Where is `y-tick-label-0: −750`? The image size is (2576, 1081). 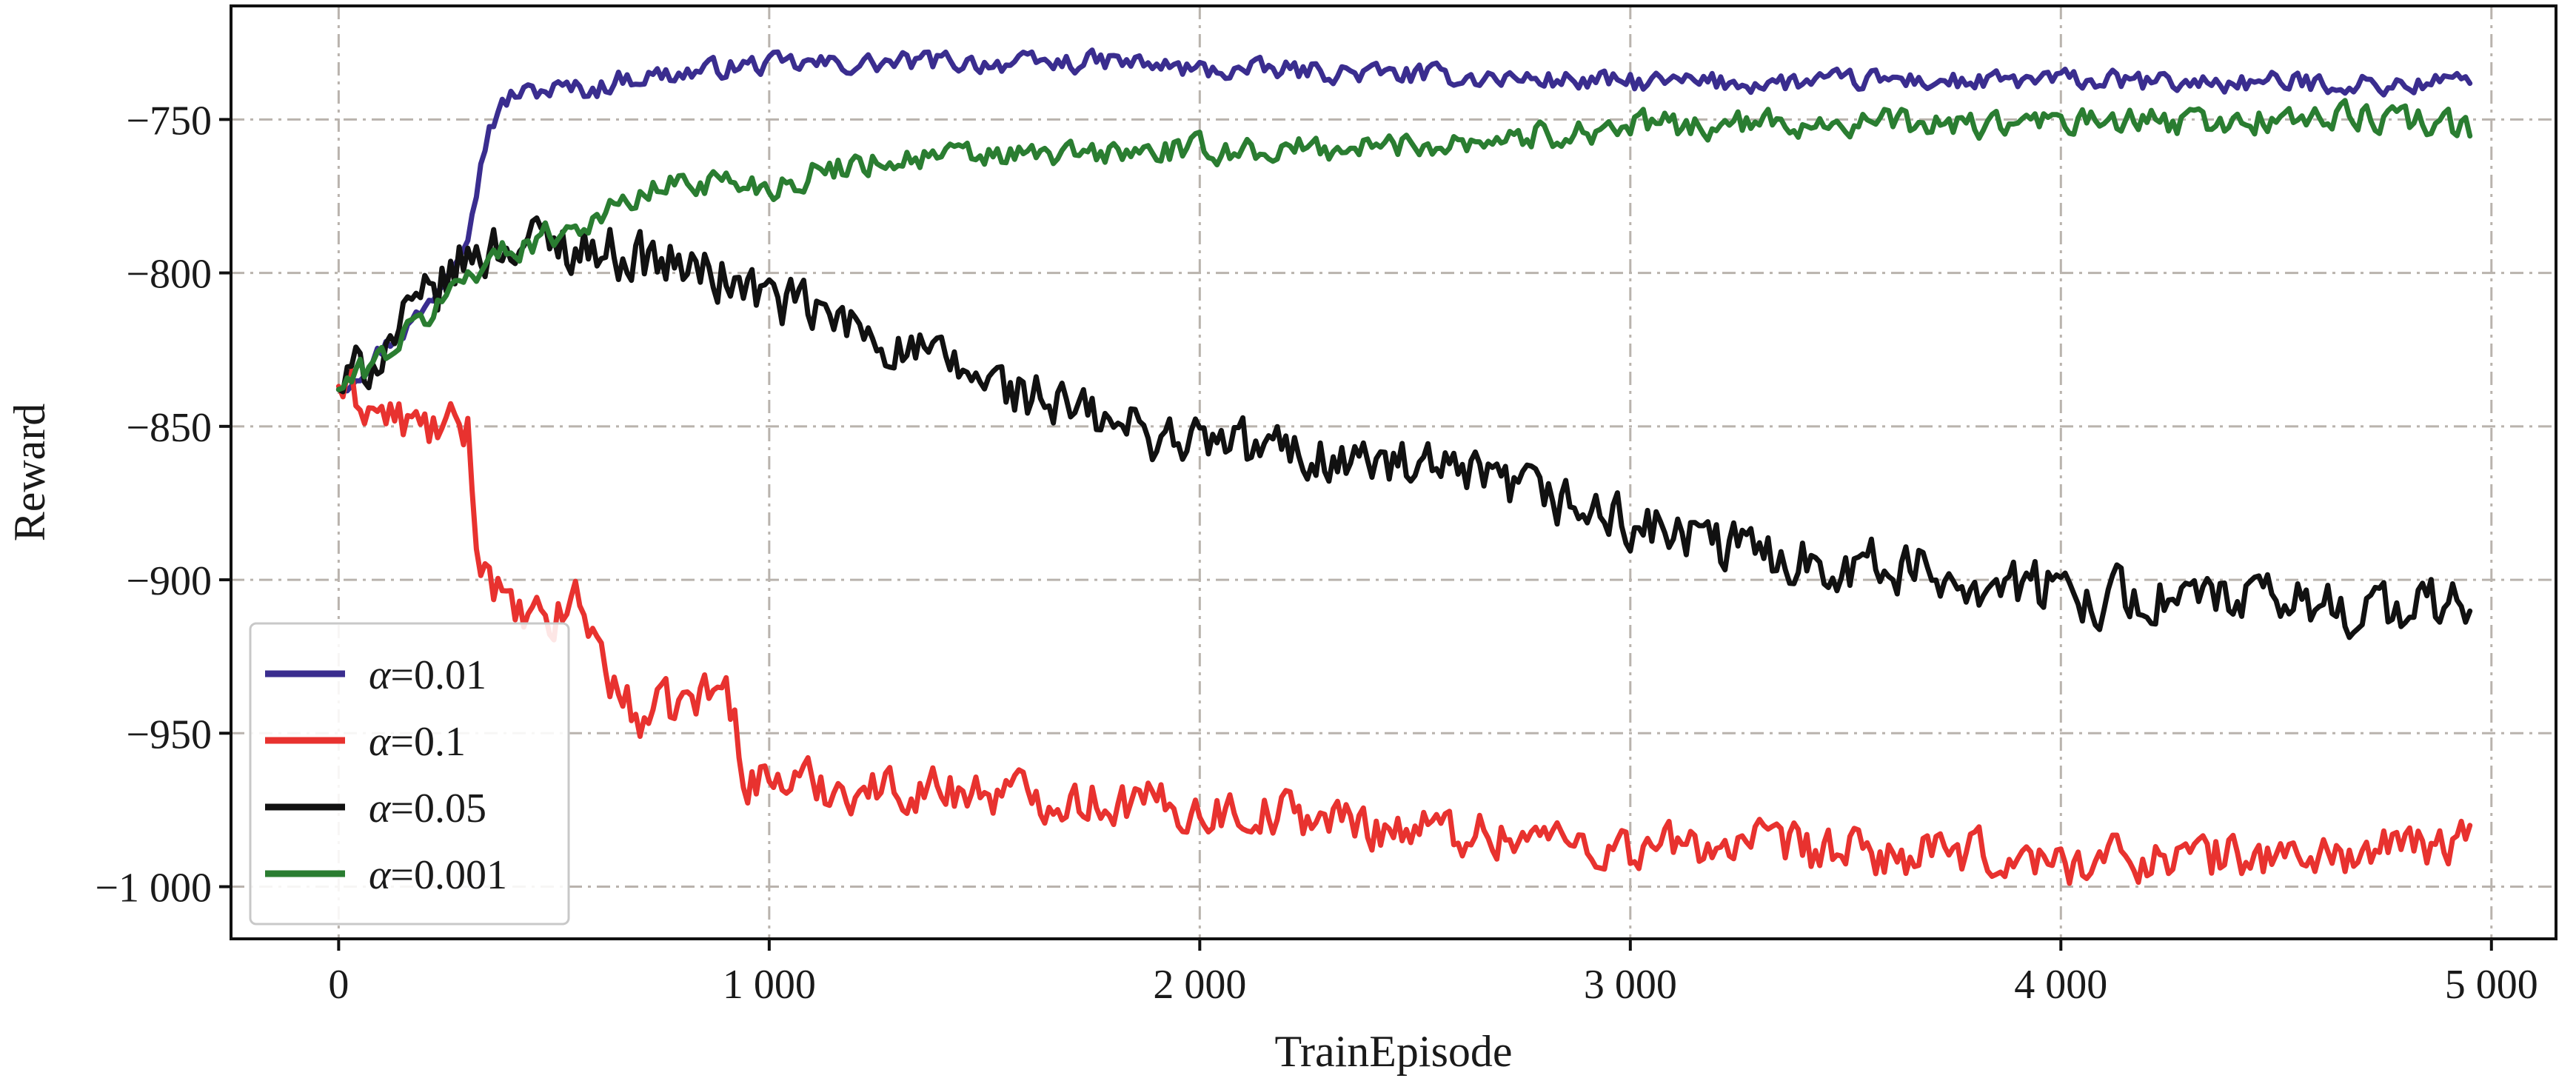 y-tick-label-0: −750 is located at coordinates (169, 121).